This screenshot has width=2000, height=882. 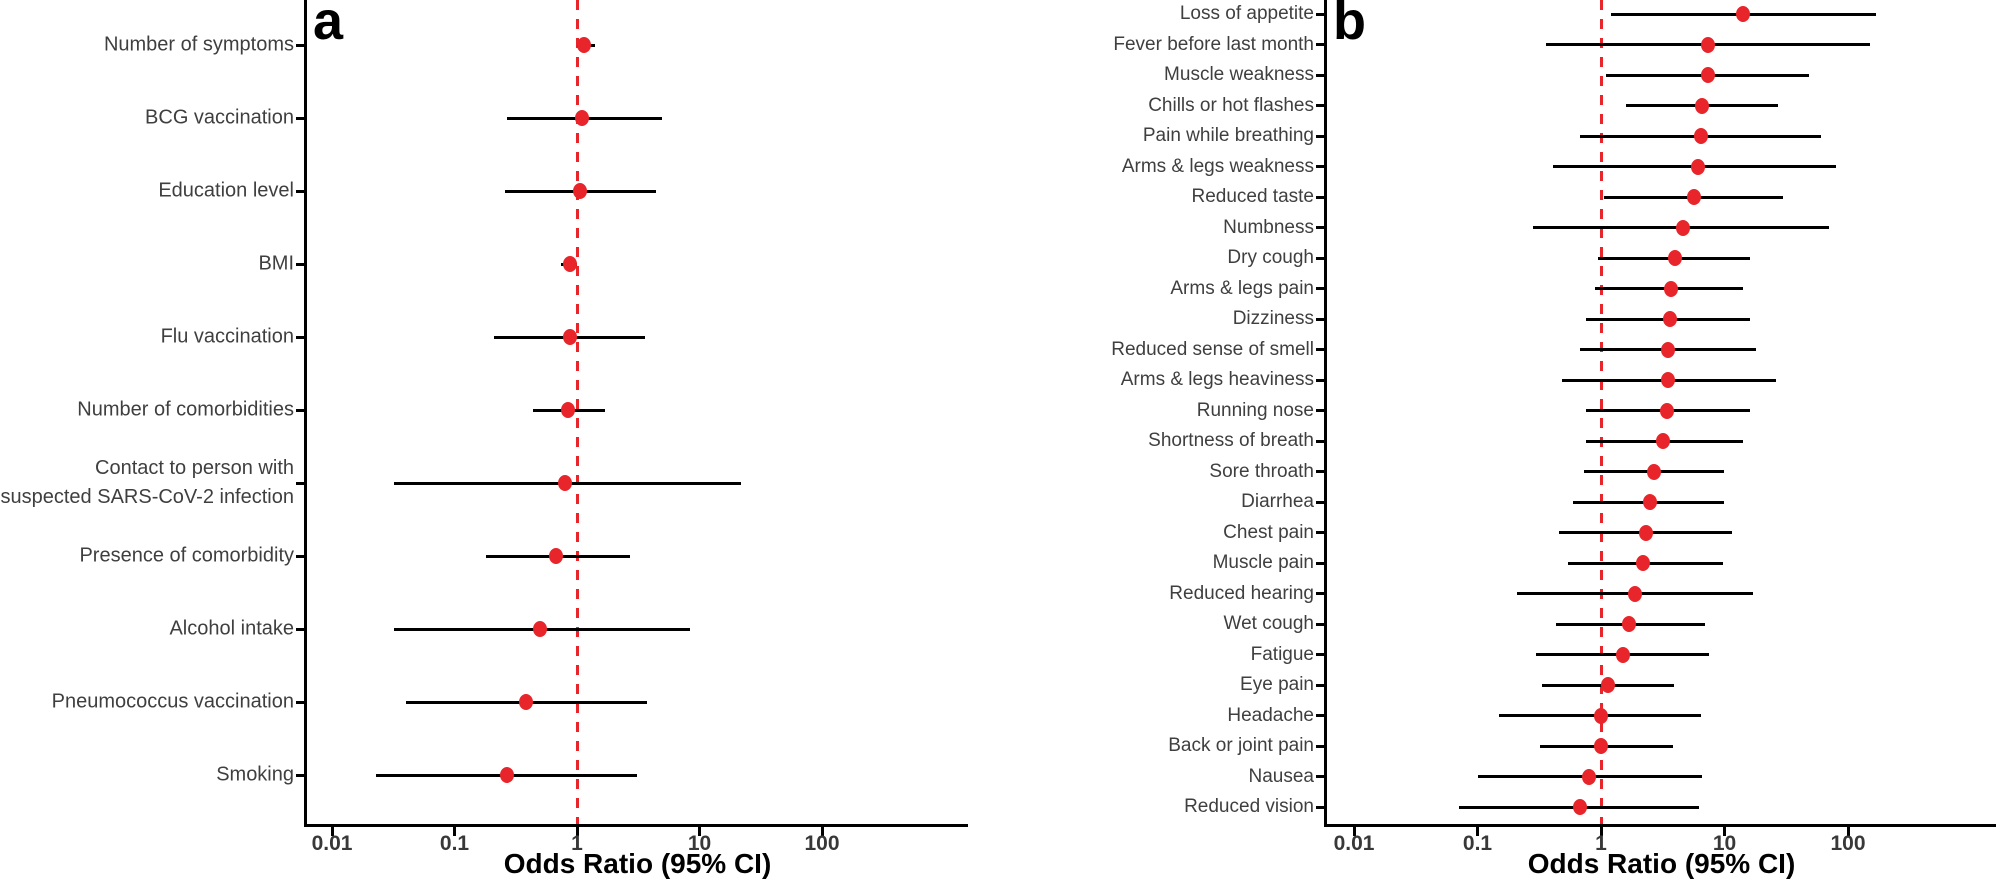 I want to click on row-label: Reduced hearing, so click(x=1241, y=593).